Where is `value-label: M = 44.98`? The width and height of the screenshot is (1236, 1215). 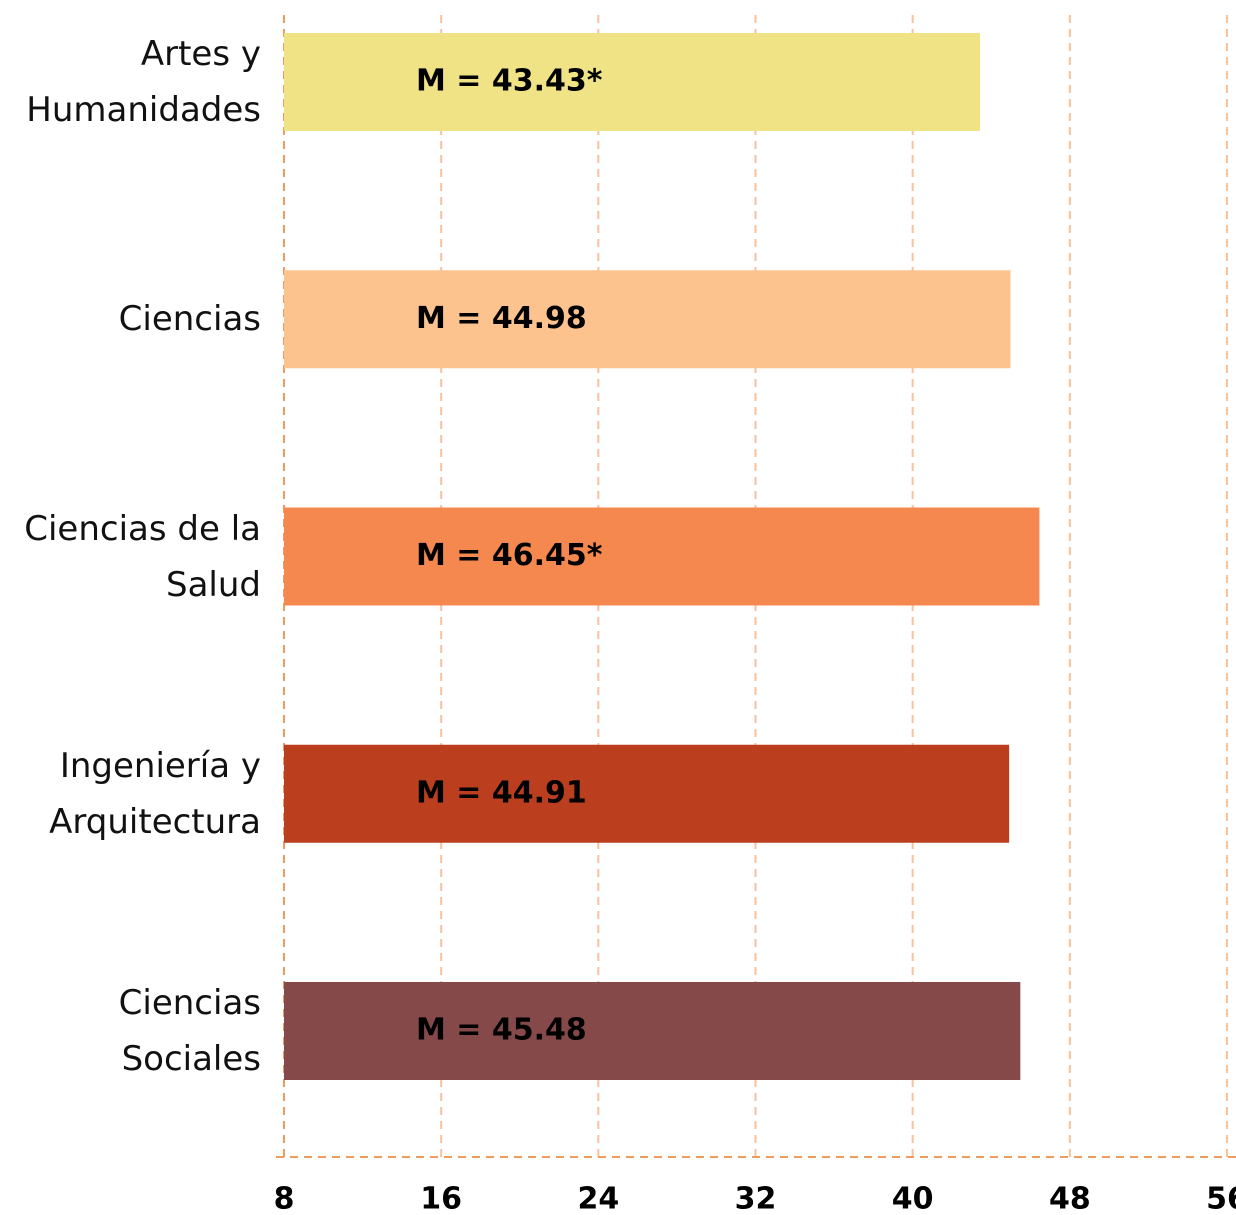
value-label: M = 44.98 is located at coordinates (501, 318).